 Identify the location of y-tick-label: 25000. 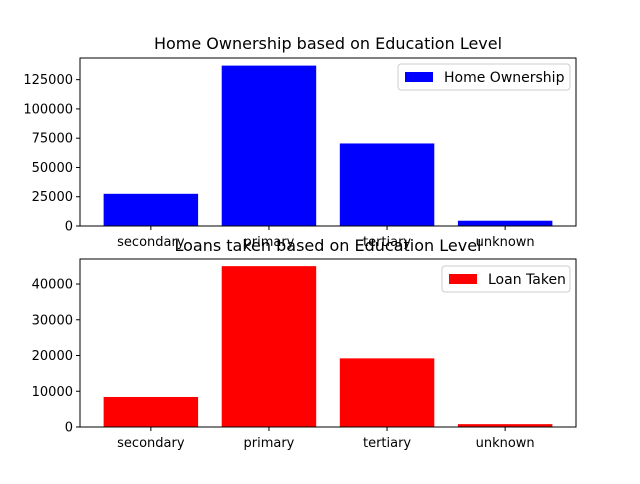
(52, 197).